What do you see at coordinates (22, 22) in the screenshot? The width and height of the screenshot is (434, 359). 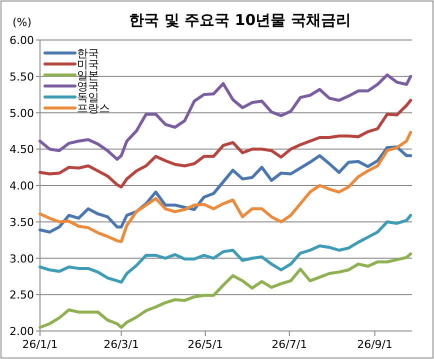 I see `y-axis-title: (%)` at bounding box center [22, 22].